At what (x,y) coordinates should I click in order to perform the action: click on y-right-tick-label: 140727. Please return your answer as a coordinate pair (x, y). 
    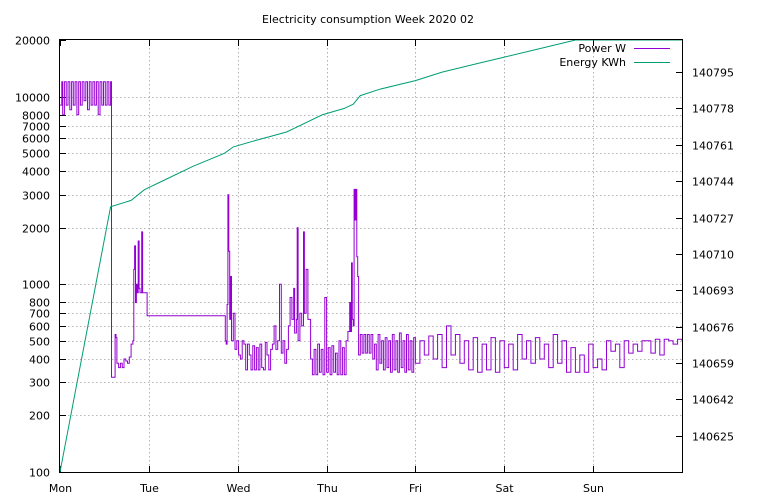
    Looking at the image, I should click on (713, 219).